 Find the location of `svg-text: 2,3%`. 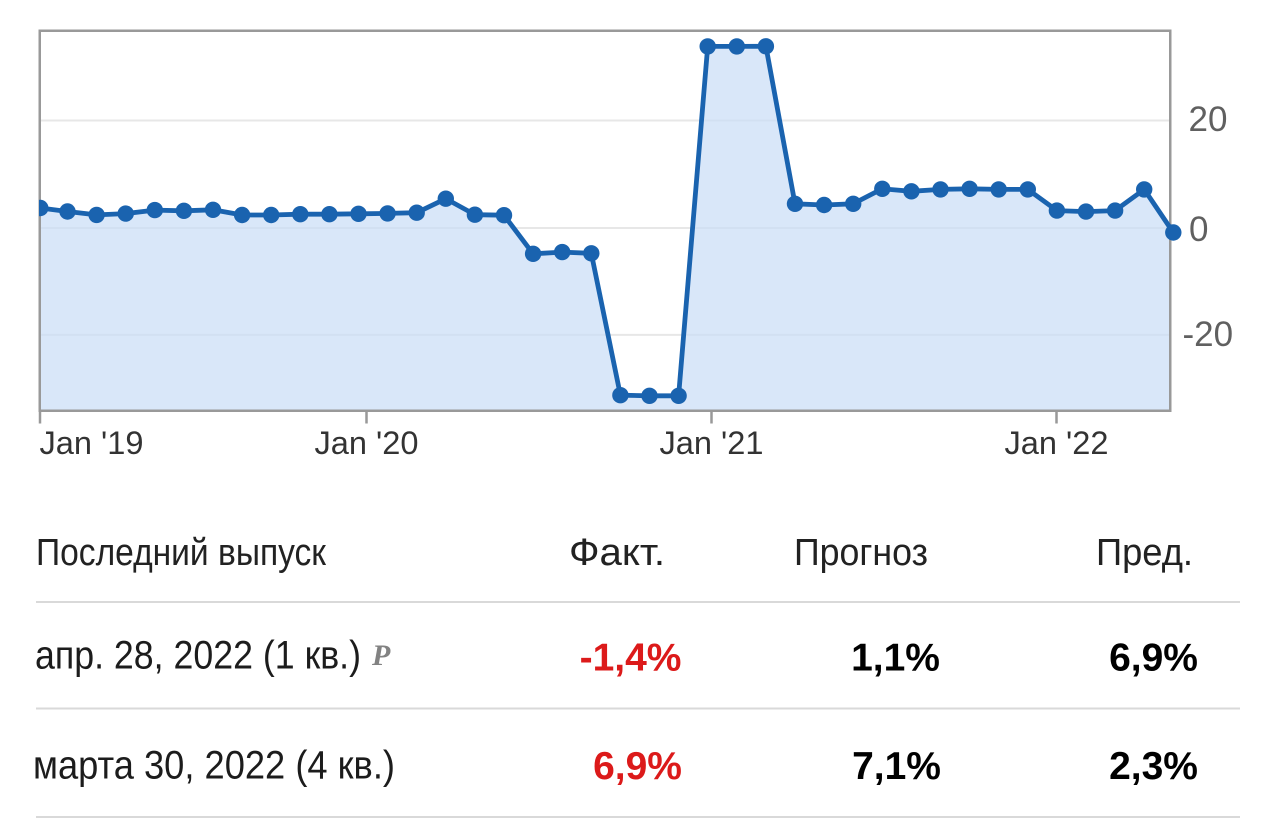

svg-text: 2,3% is located at coordinates (1153, 766).